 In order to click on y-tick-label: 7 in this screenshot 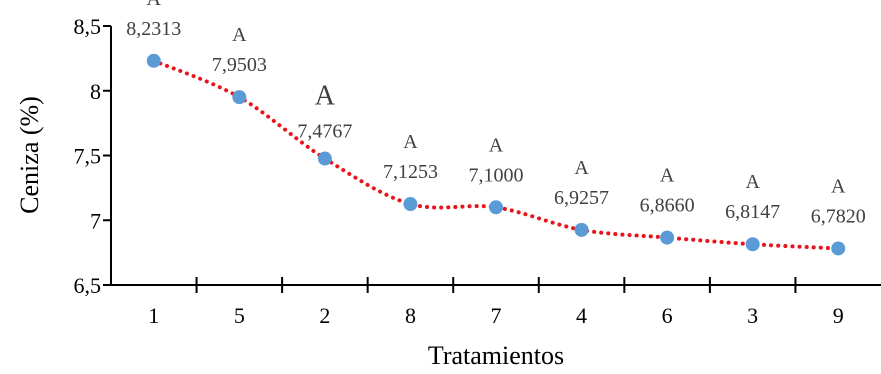, I will do `click(95, 220)`.